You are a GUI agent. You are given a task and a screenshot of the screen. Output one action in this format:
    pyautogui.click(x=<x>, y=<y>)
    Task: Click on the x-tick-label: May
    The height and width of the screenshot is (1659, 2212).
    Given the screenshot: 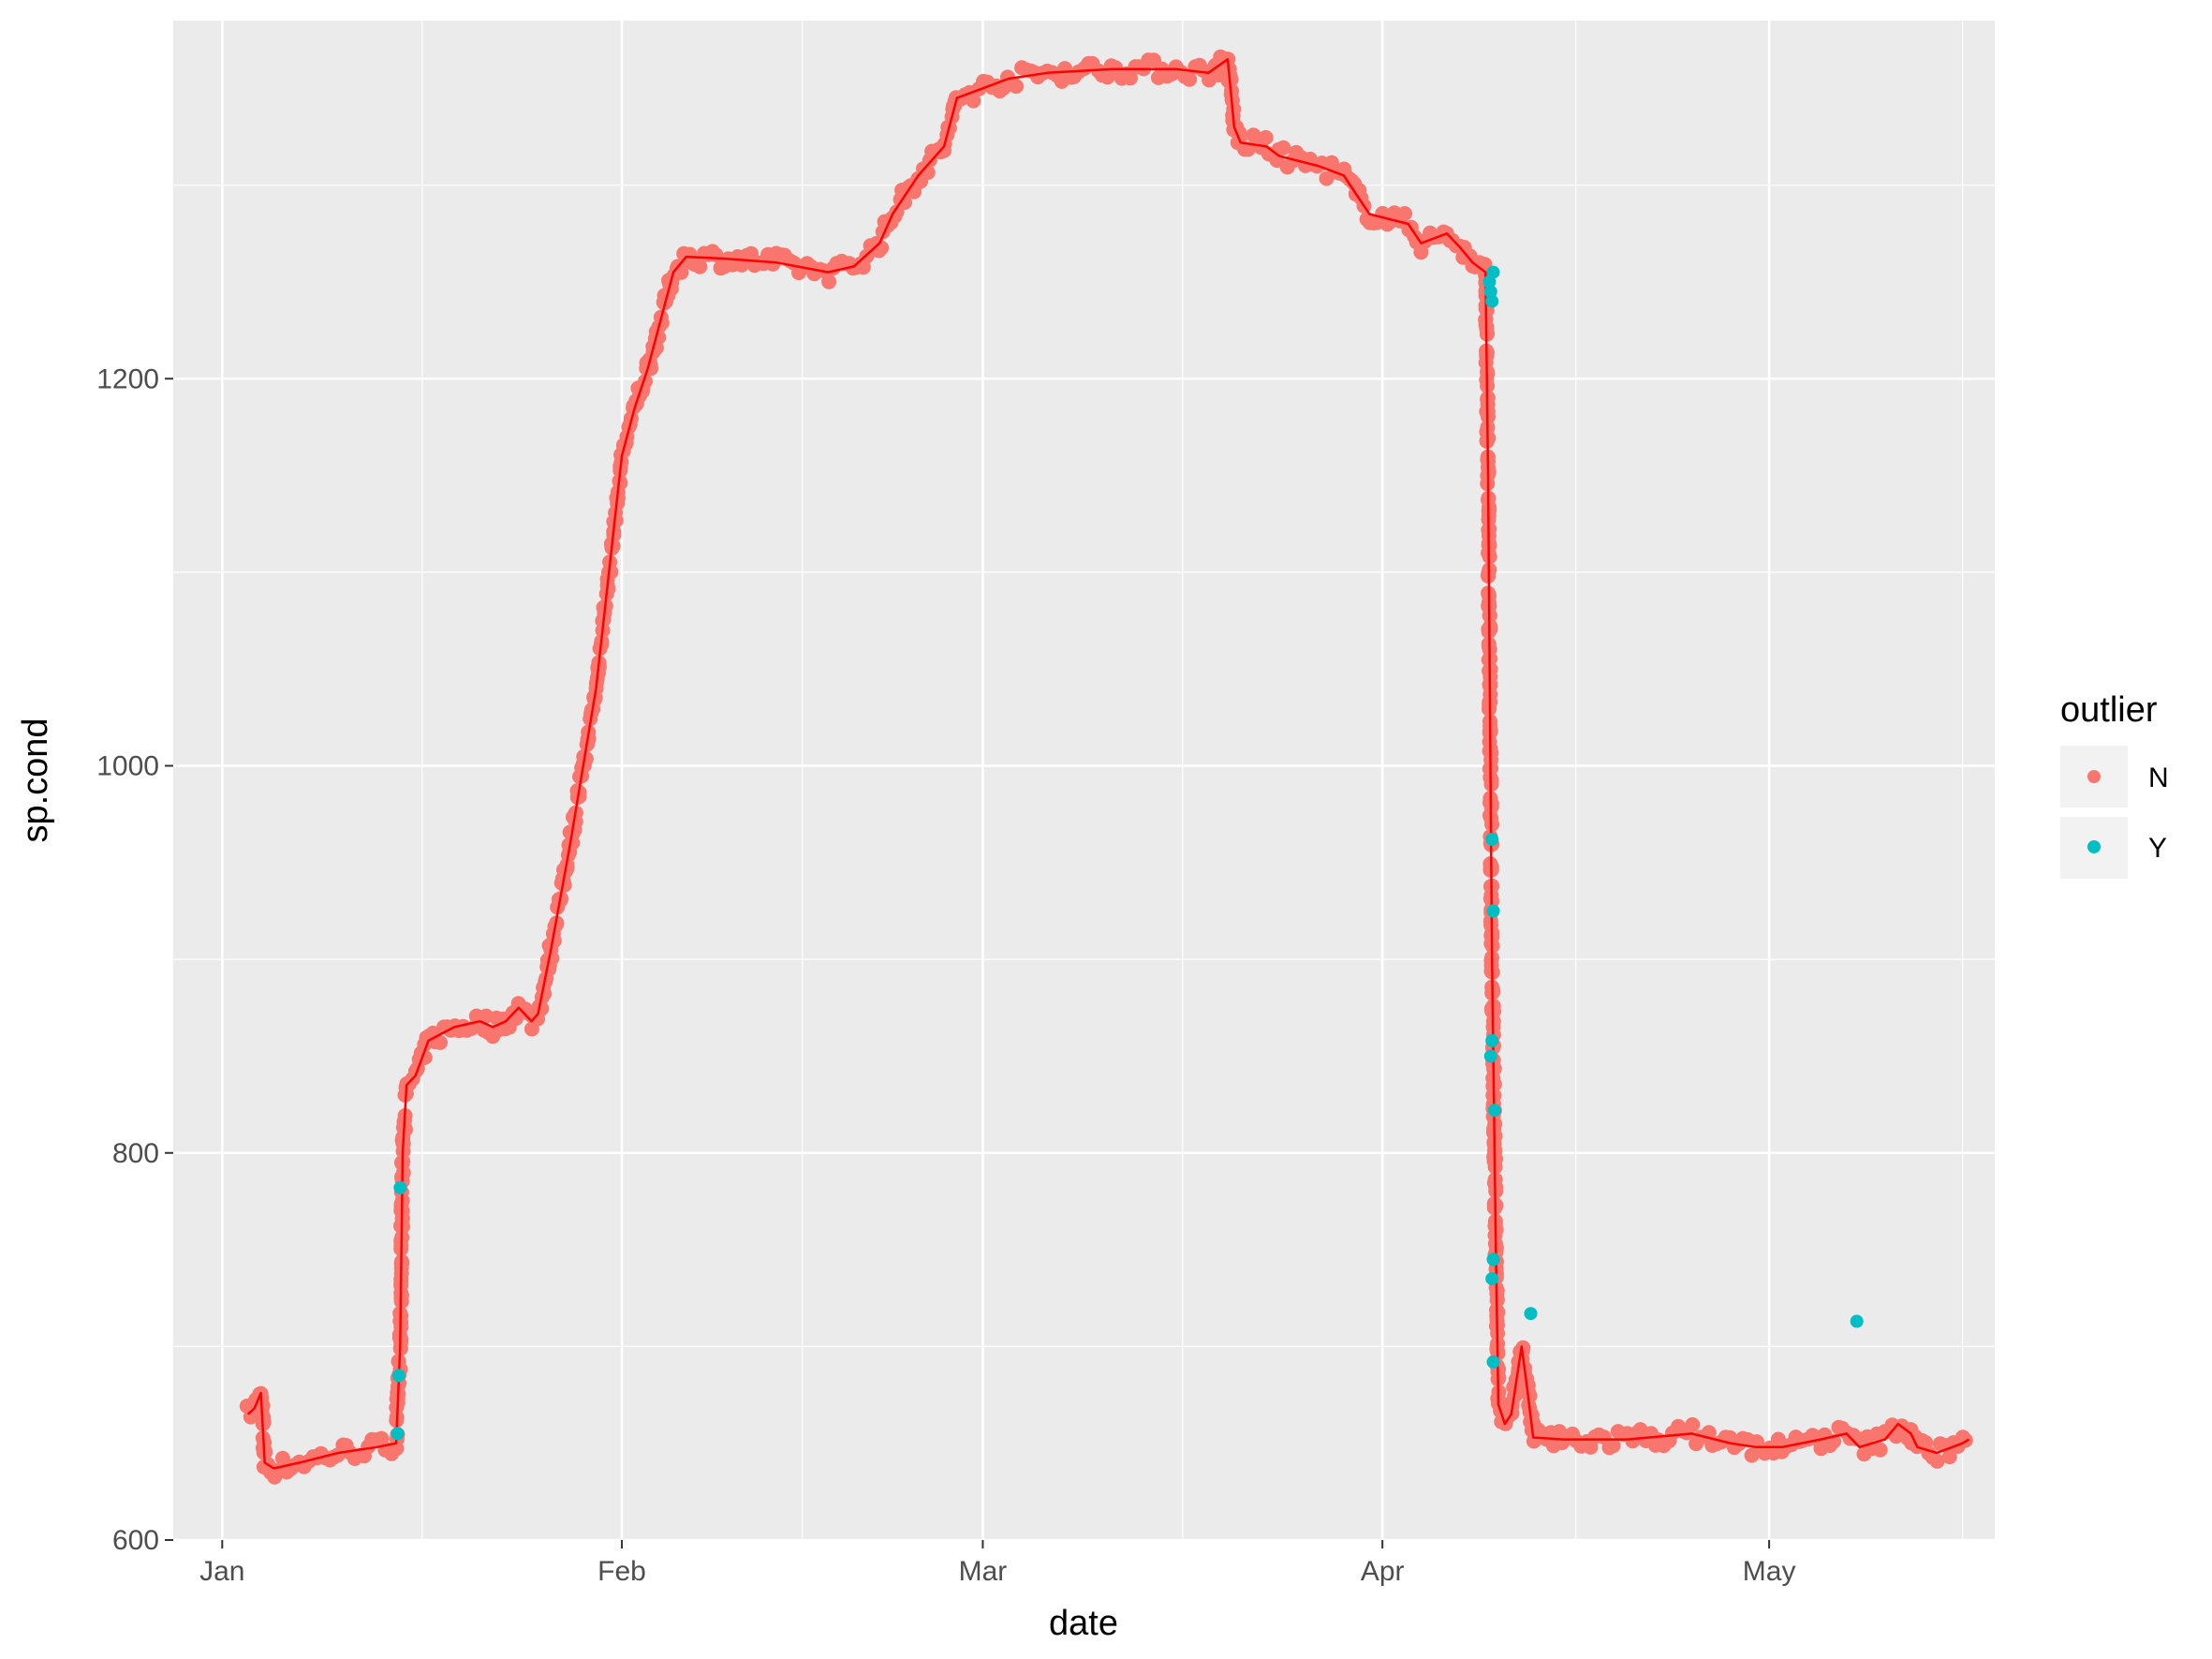 What is the action you would take?
    pyautogui.click(x=1770, y=1572)
    